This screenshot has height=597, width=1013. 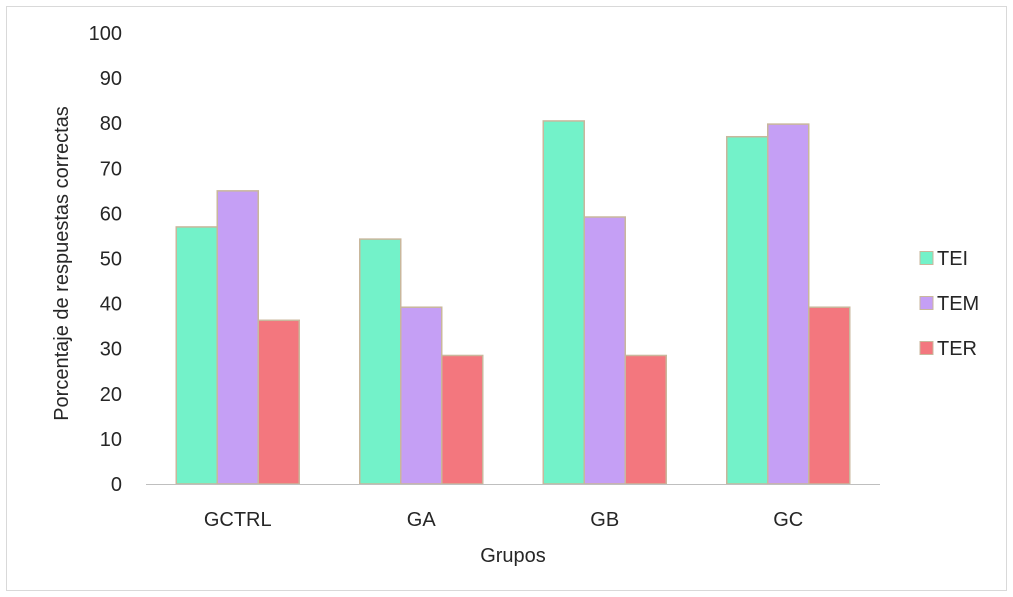 What do you see at coordinates (111, 124) in the screenshot?
I see `y-tick-label: 80` at bounding box center [111, 124].